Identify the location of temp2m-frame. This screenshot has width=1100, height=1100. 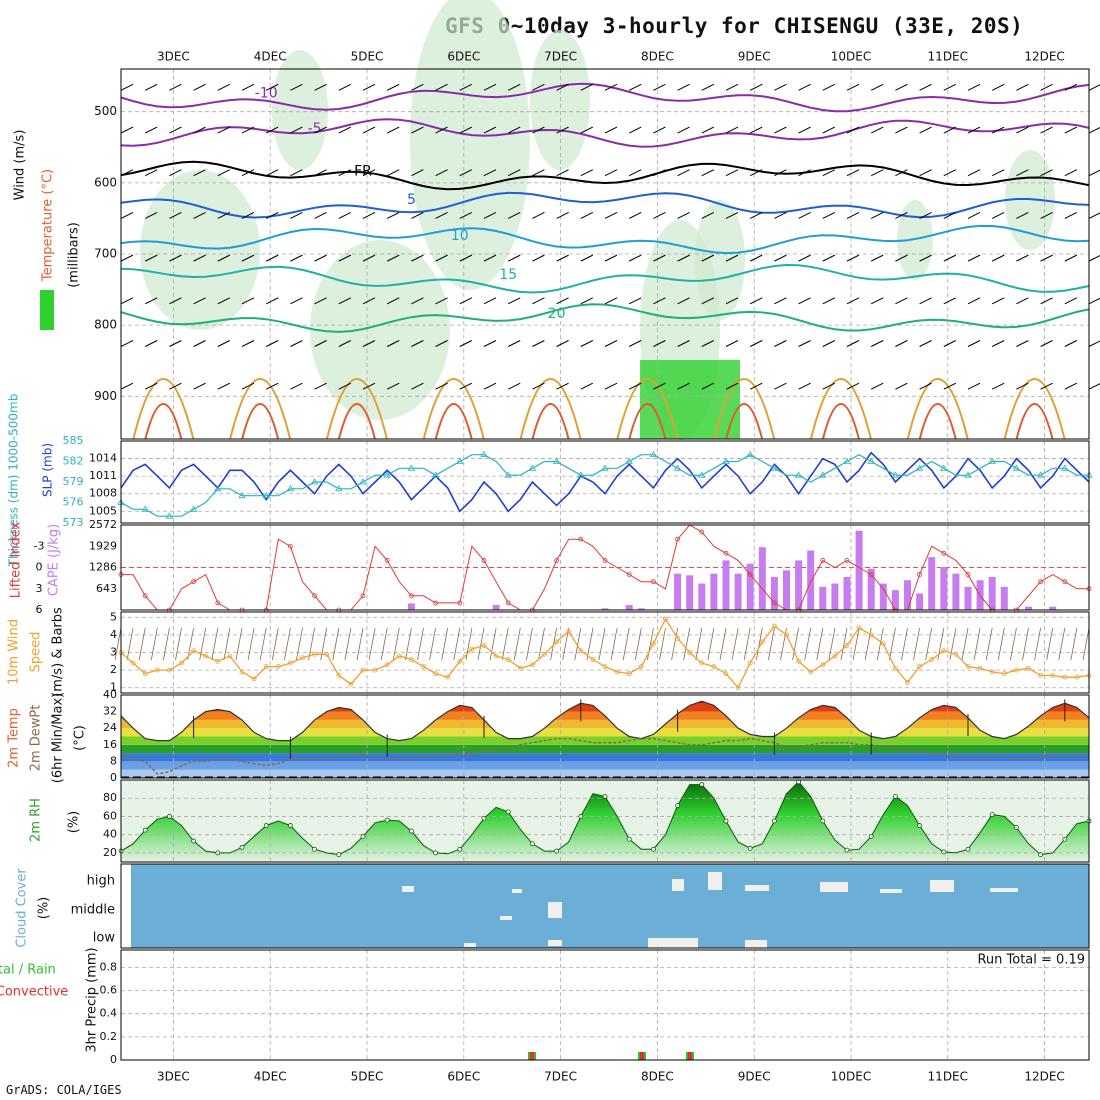
(605, 736).